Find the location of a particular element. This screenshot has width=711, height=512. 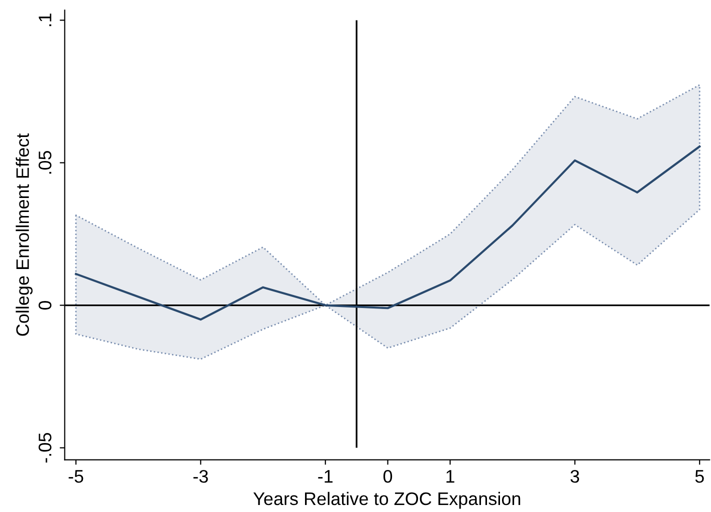

x-axis-title: Years Relative to ZOC Expansion is located at coordinates (386, 500).